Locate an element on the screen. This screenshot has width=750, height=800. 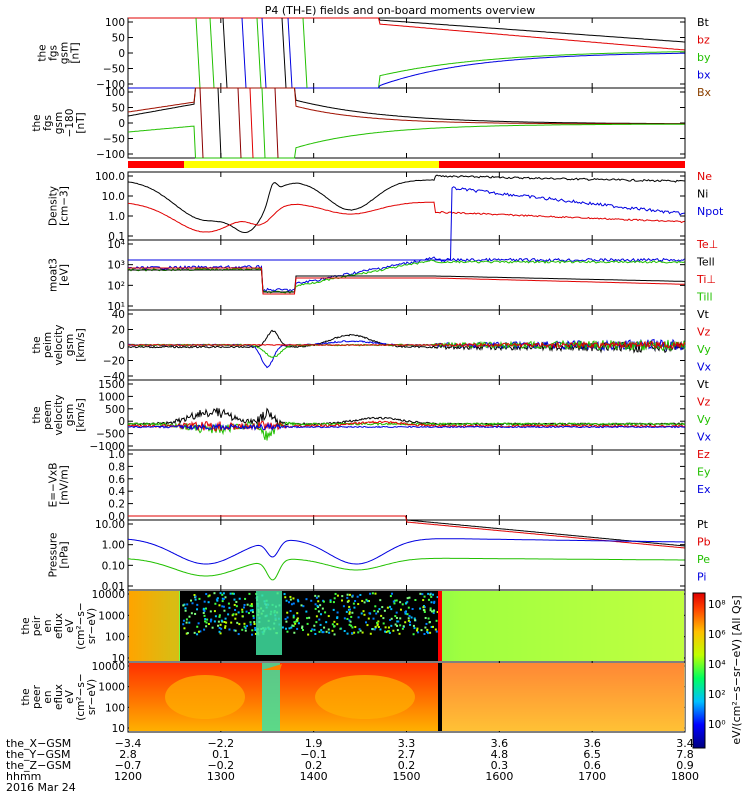
panel-4-traces is located at coordinates (406, 275).